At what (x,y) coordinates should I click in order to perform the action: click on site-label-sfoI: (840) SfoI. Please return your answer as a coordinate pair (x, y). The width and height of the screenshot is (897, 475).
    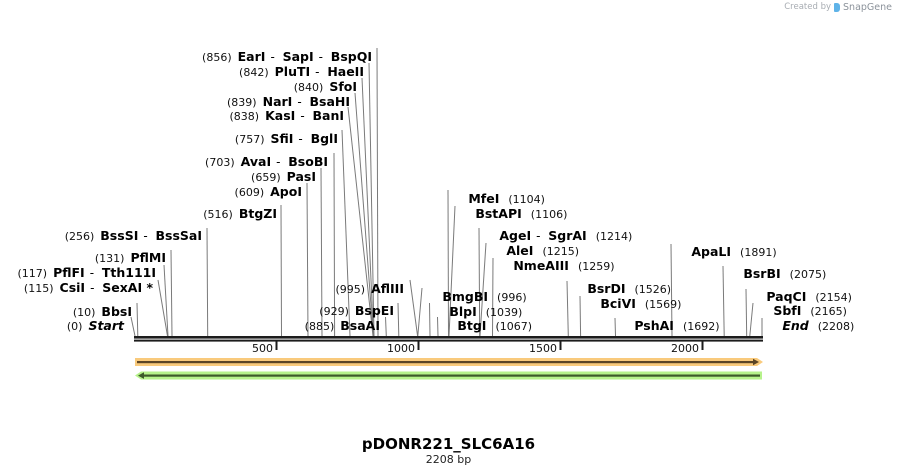
    Looking at the image, I should click on (325, 87).